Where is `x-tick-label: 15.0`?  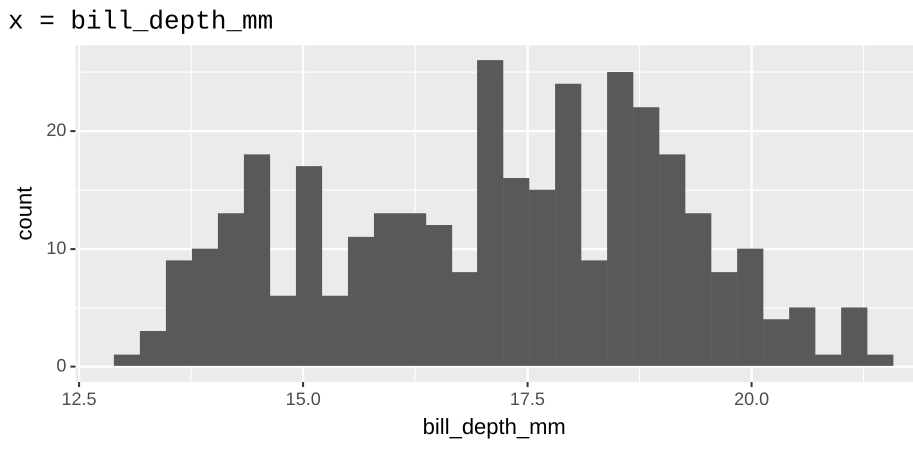
x-tick-label: 15.0 is located at coordinates (303, 398).